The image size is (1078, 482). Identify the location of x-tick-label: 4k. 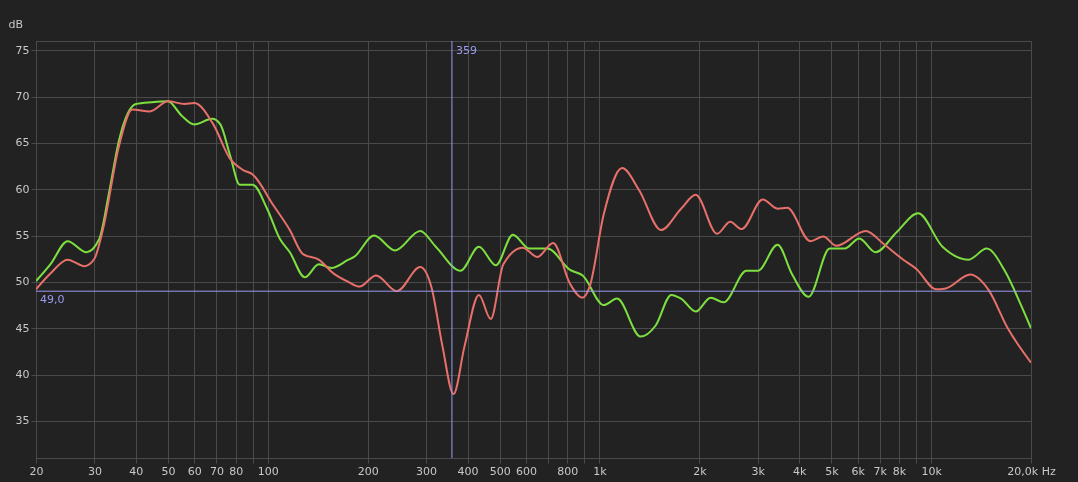
(799, 471).